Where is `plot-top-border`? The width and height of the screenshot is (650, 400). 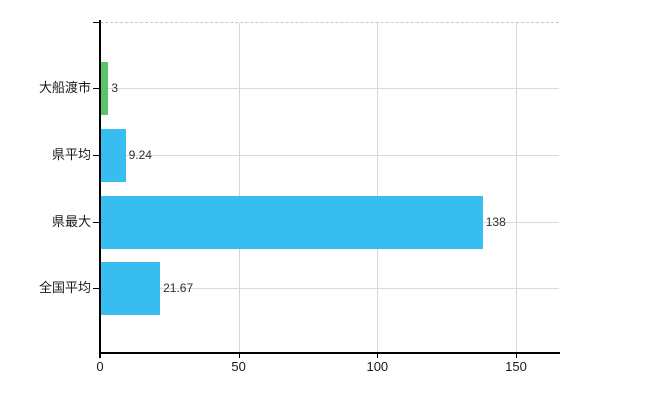
plot-top-border is located at coordinates (329, 22).